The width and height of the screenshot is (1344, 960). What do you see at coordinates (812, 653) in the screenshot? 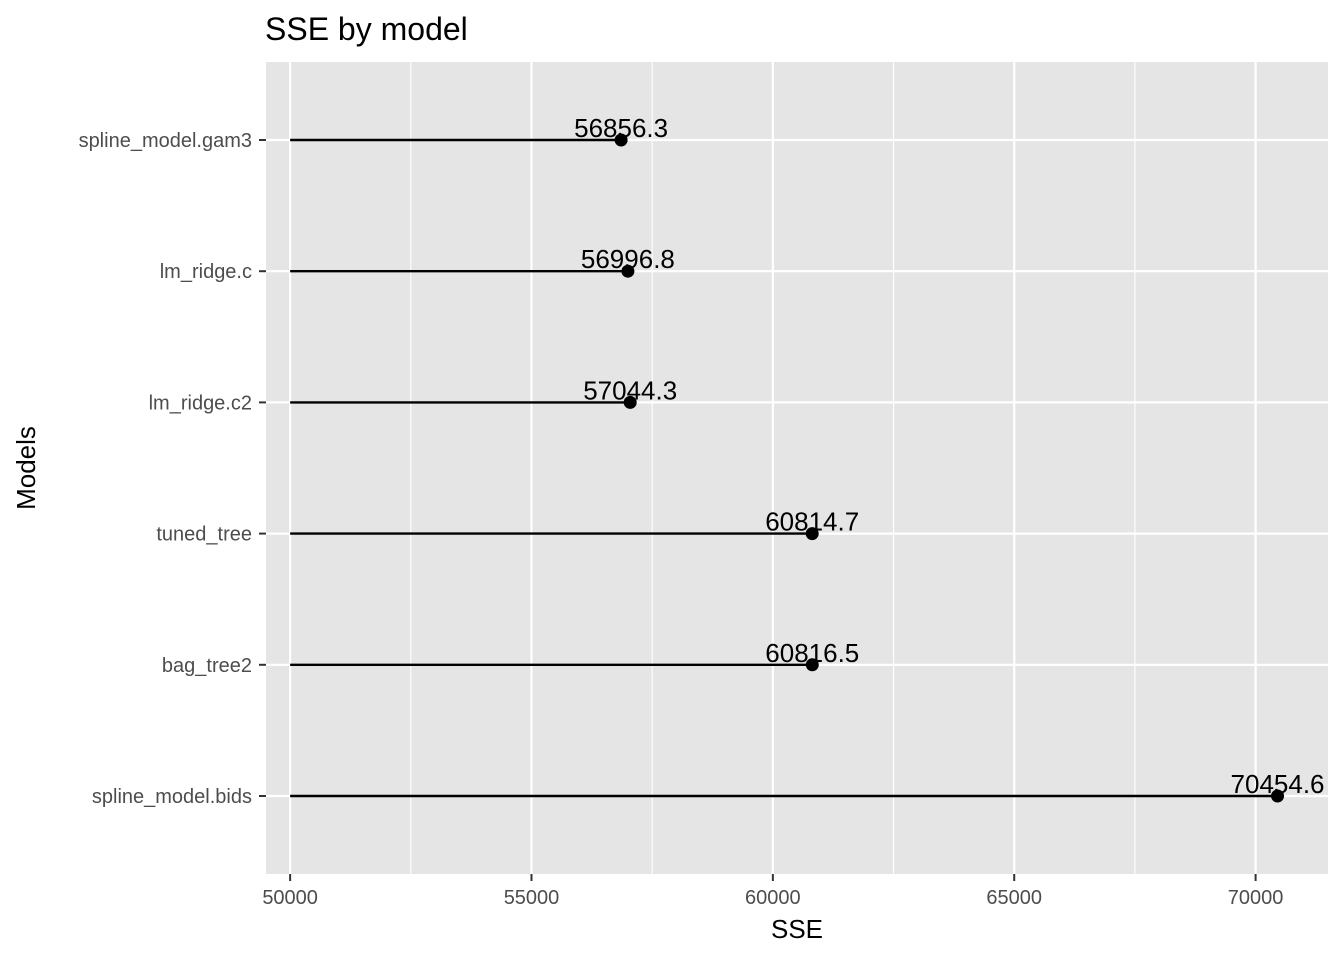
I see `data-label: 60816.5` at bounding box center [812, 653].